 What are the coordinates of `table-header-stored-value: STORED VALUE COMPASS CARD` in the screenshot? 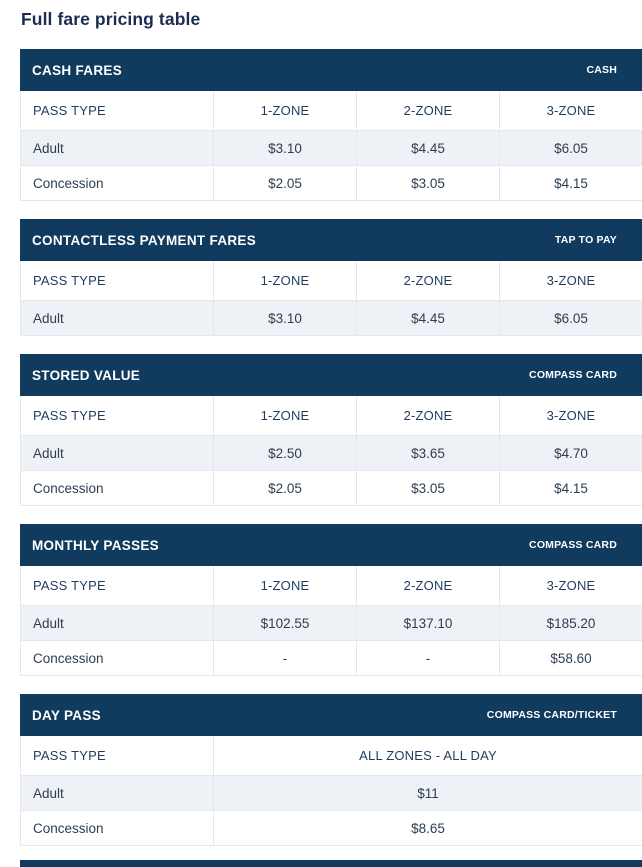 It's located at (331, 375).